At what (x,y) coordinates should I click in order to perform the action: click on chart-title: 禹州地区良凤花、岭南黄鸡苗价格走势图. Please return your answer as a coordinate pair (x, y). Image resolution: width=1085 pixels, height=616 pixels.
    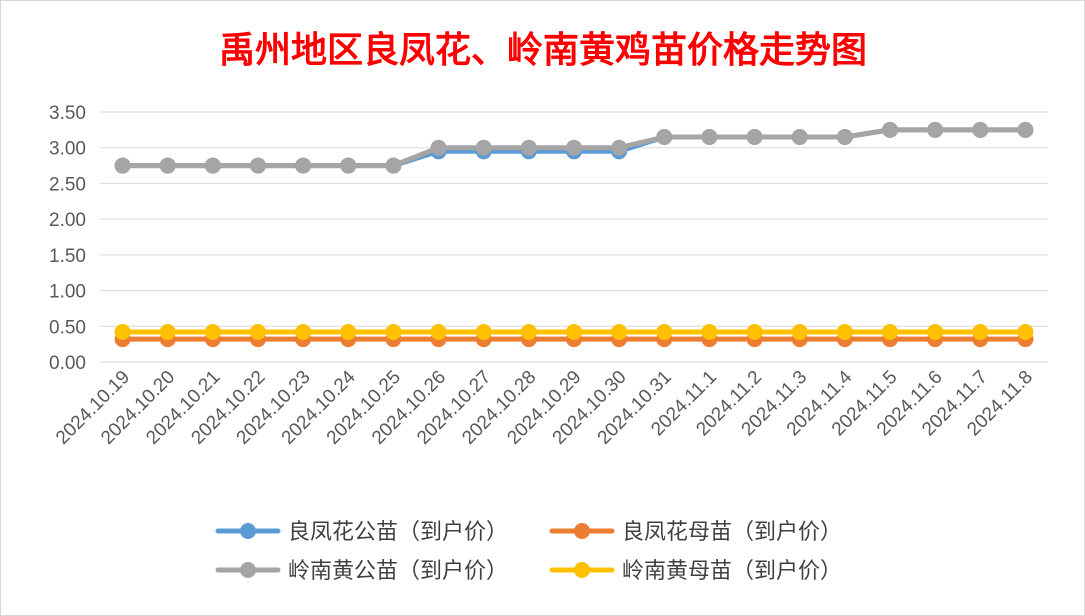
    Looking at the image, I should click on (543, 50).